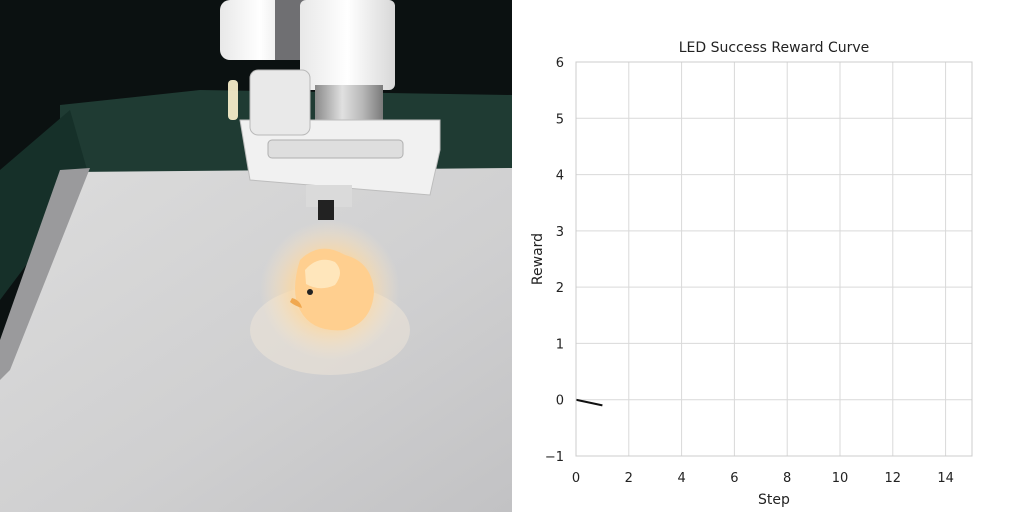 This screenshot has width=1024, height=516. What do you see at coordinates (560, 288) in the screenshot?
I see `y-tick-label: 2` at bounding box center [560, 288].